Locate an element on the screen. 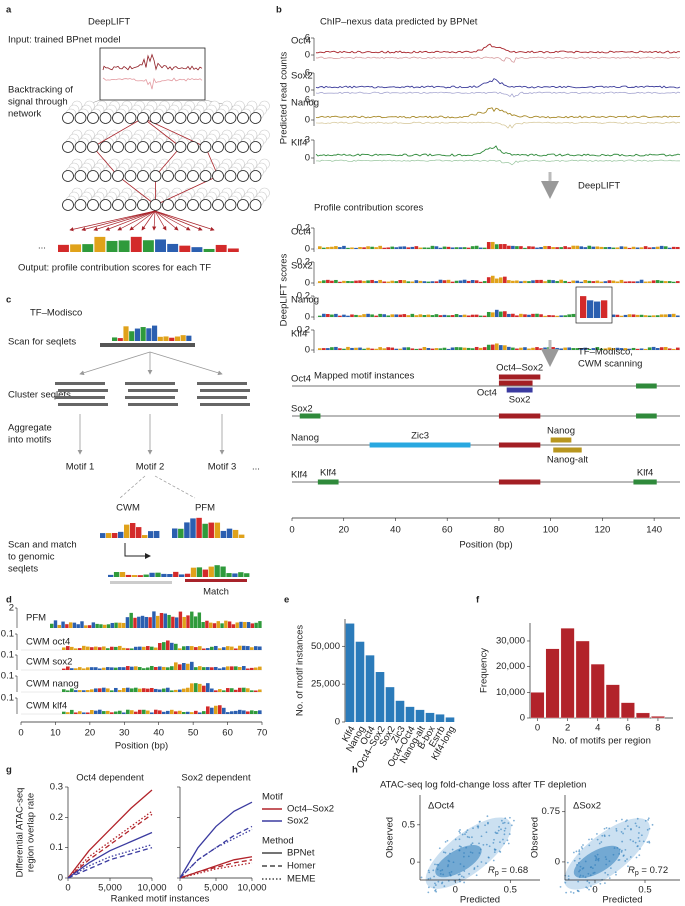 This screenshot has width=685, height=906. motif-instance is located at coordinates (328, 482).